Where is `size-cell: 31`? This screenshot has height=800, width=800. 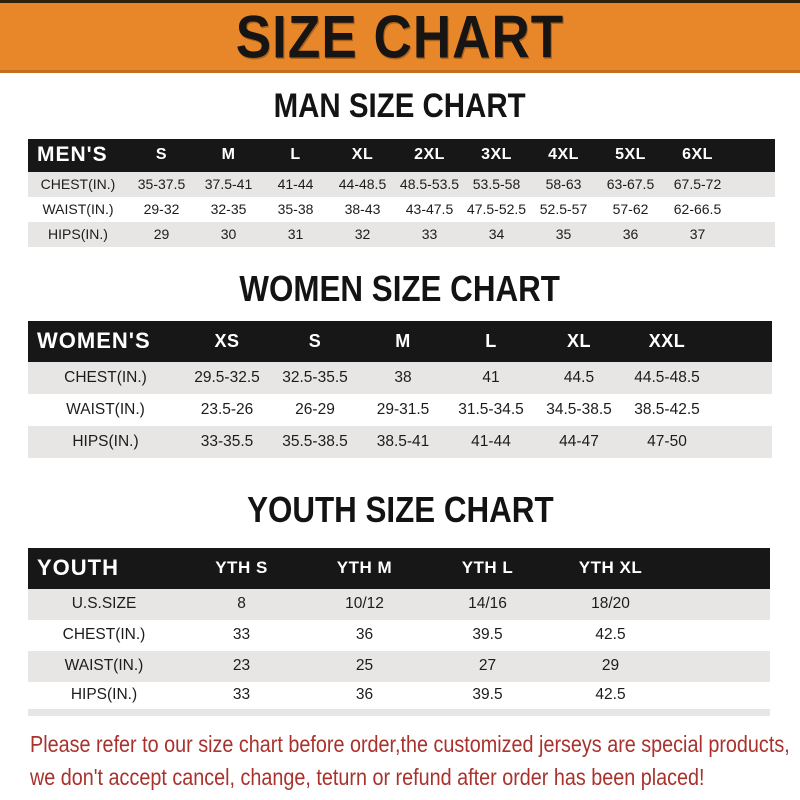
size-cell: 31 is located at coordinates (295, 234).